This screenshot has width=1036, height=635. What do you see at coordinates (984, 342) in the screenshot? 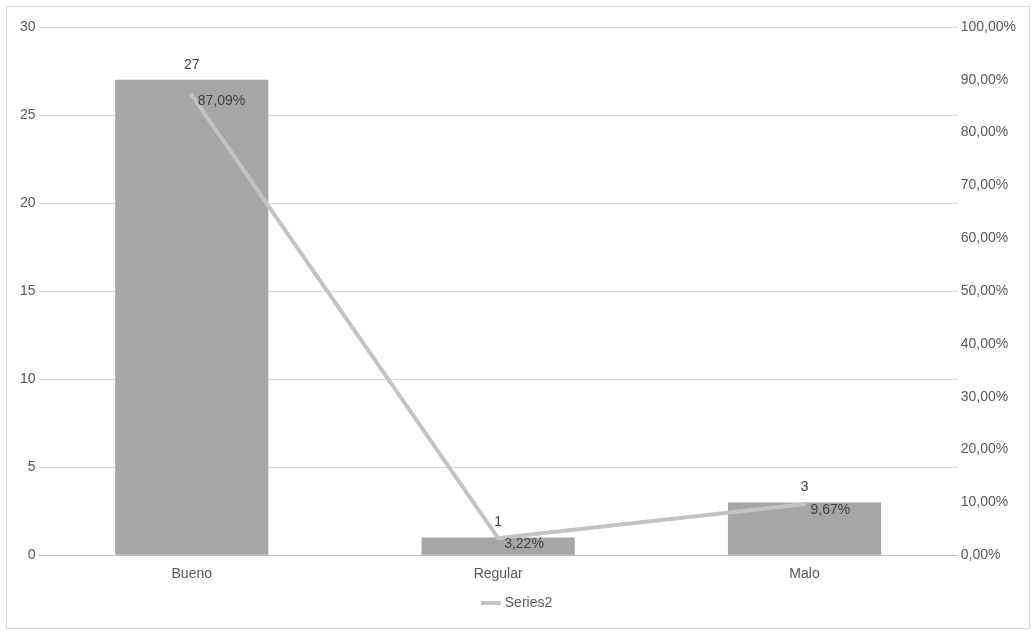
I see `y2-tick-label: 40,00%` at bounding box center [984, 342].